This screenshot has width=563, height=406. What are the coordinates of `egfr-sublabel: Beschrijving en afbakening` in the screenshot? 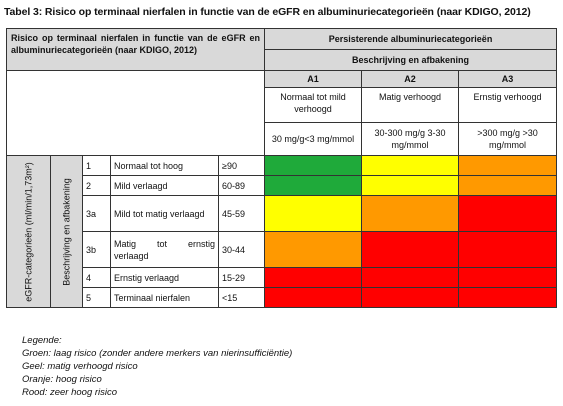 It's located at (66, 231).